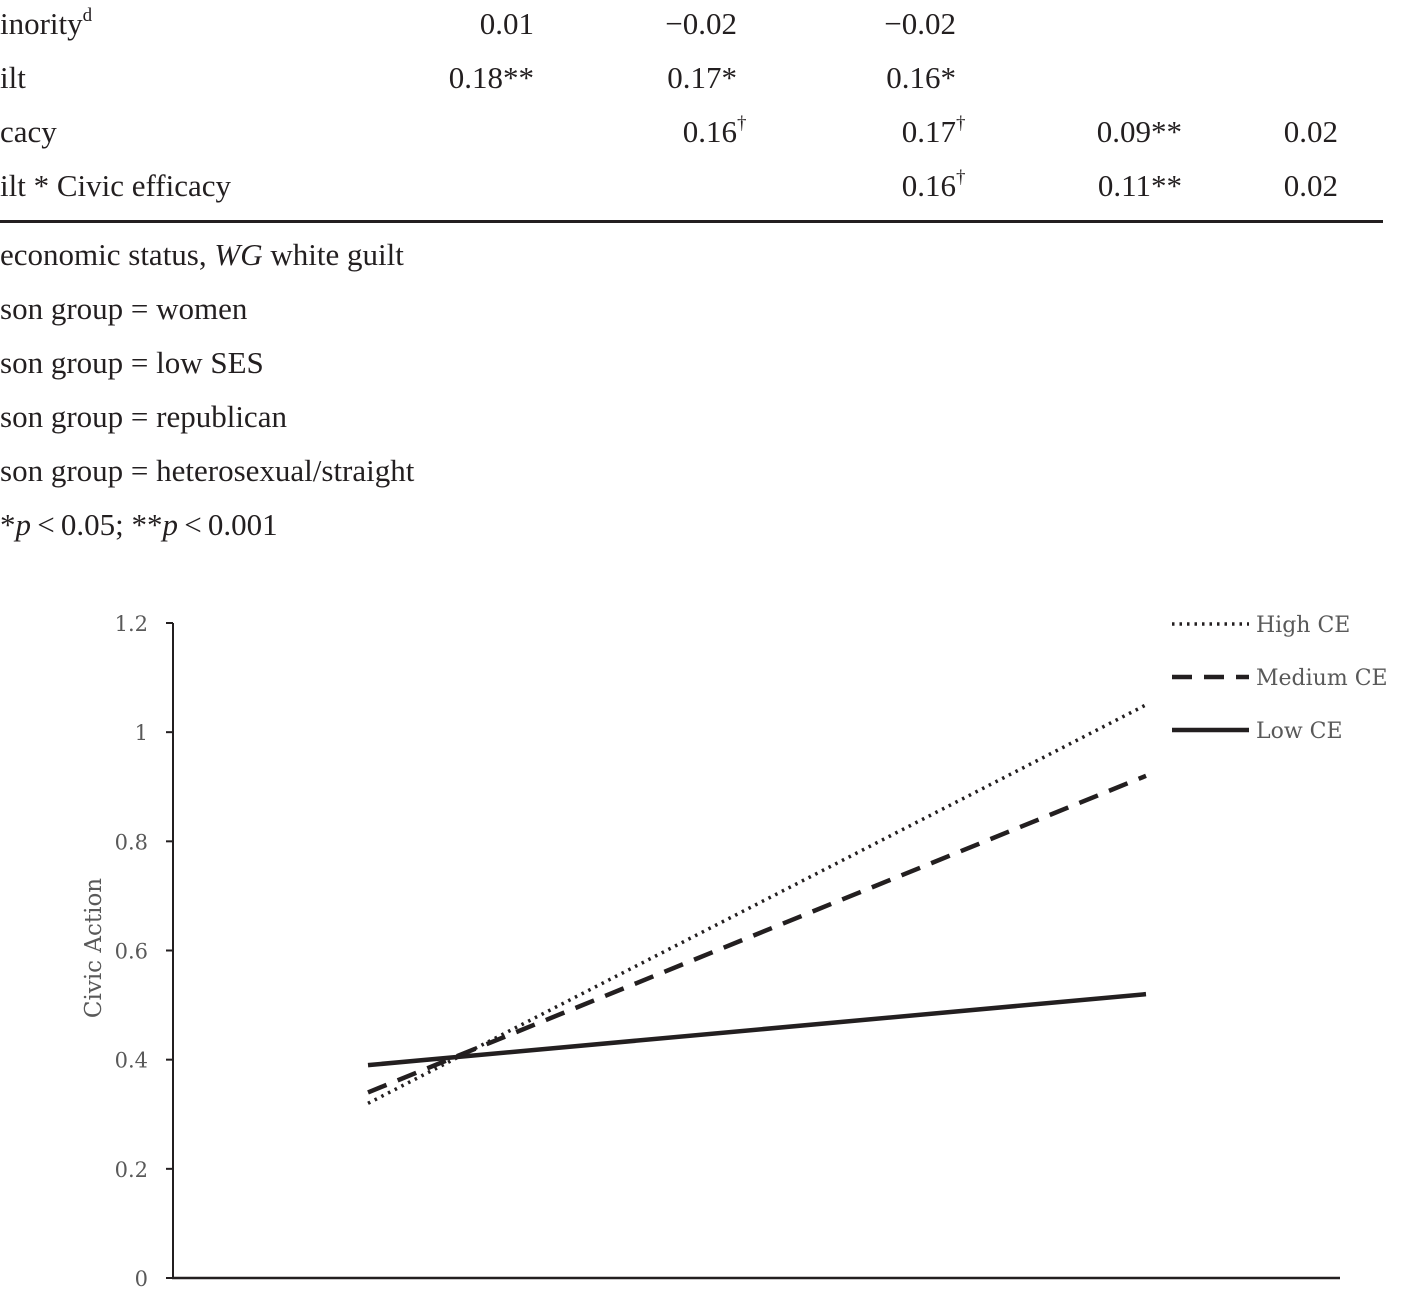 The image size is (1409, 1295). Describe the element at coordinates (132, 362) in the screenshot. I see `table-note-ses: son group = low SES` at that location.